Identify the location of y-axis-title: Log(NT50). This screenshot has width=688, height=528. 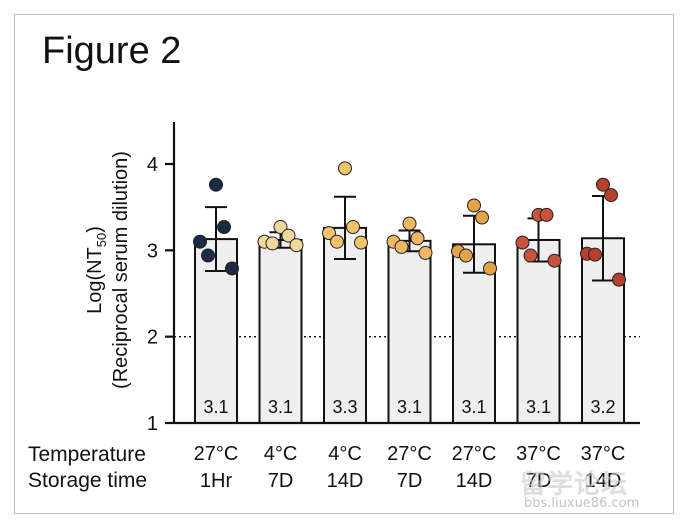
(96, 270).